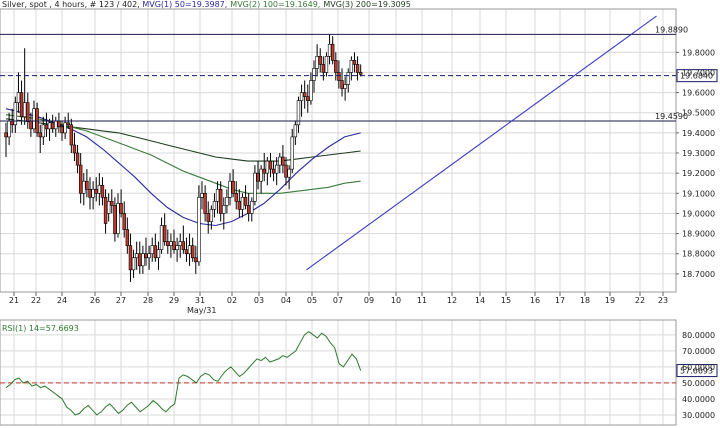  I want to click on time-tick-label: 10, so click(396, 300).